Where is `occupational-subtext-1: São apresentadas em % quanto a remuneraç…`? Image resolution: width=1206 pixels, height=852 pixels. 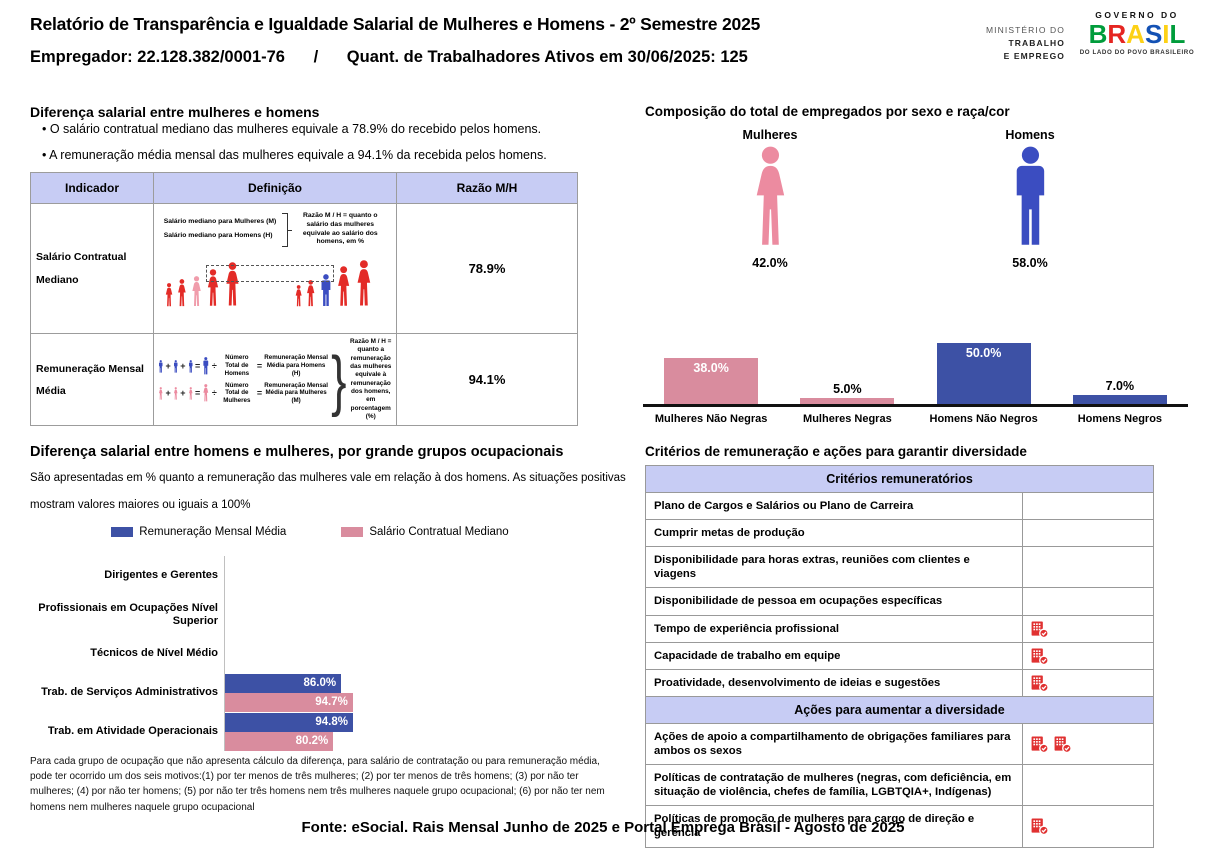
occupational-subtext-1: São apresentadas em % quanto a remuneraç… is located at coordinates (328, 478).